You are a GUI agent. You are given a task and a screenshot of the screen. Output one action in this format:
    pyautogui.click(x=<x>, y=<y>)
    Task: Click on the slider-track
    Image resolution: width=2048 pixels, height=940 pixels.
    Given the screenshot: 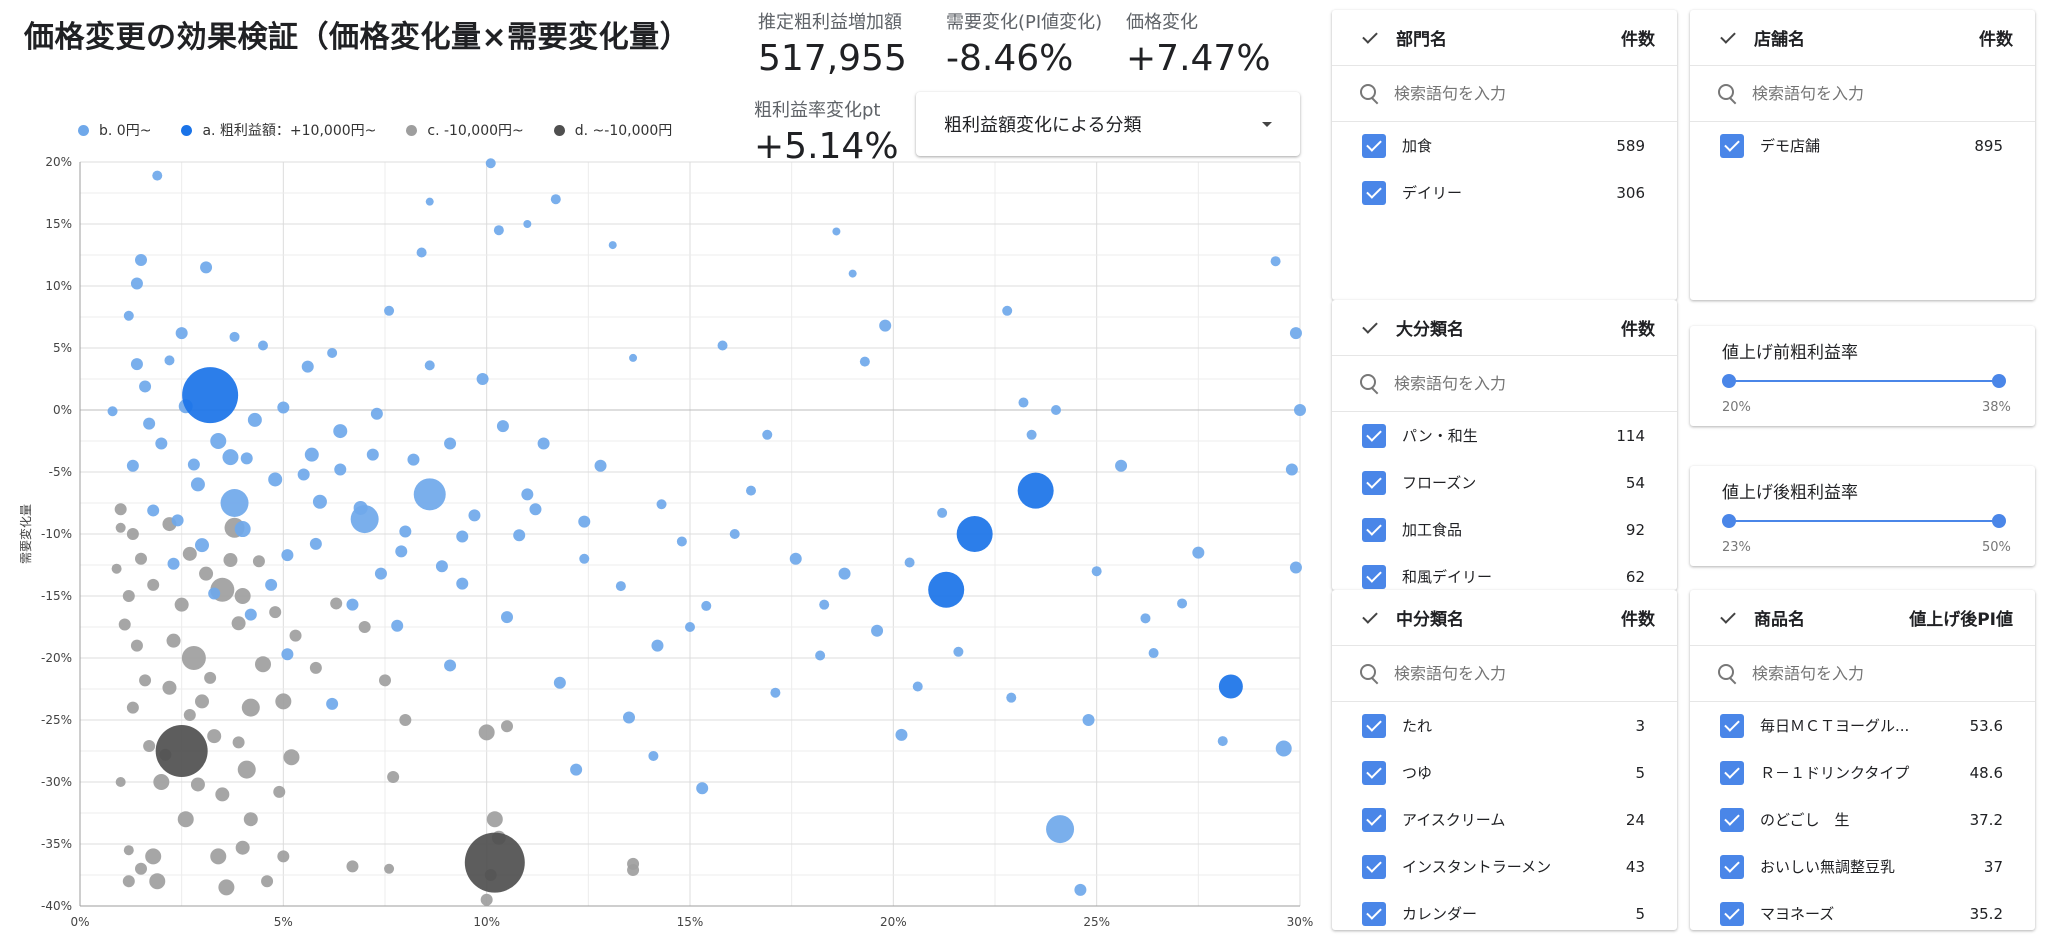 What is the action you would take?
    pyautogui.click(x=1864, y=381)
    